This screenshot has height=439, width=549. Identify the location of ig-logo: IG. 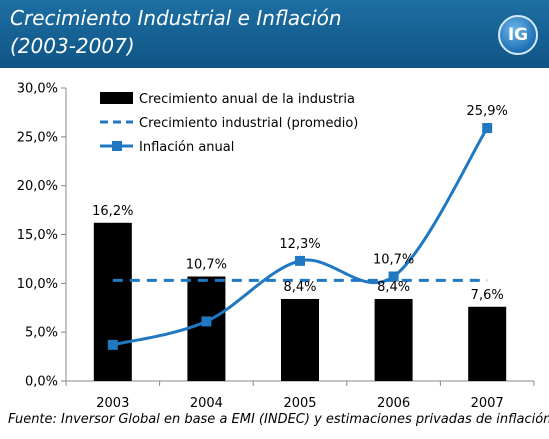
(518, 35).